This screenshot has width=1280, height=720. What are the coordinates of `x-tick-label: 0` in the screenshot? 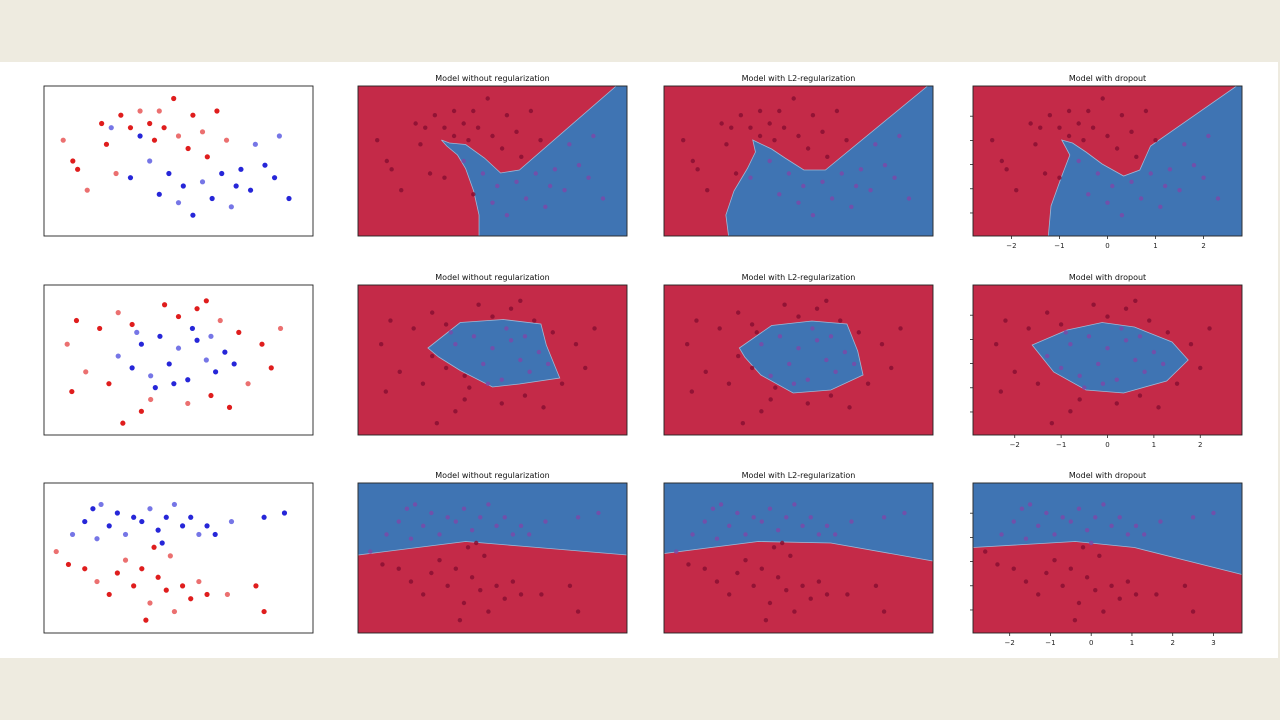 It's located at (1091, 643).